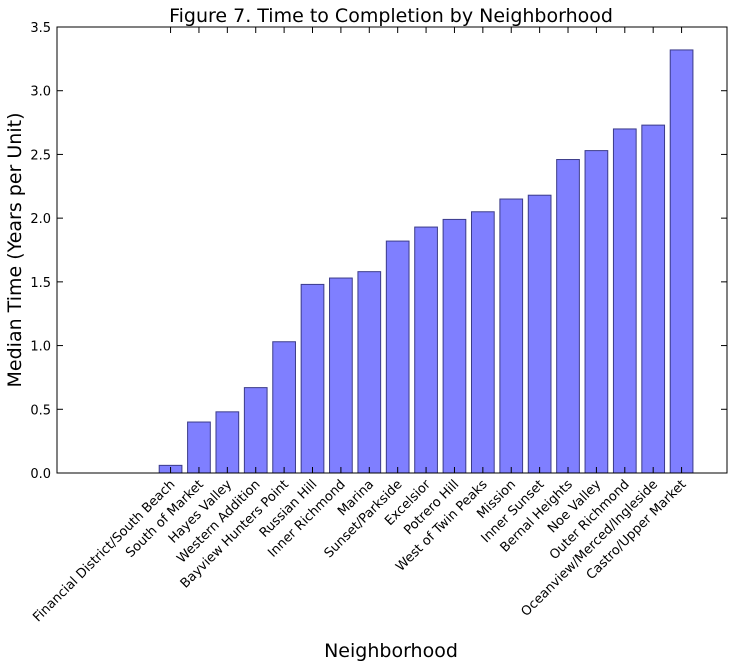 Image resolution: width=734 pixels, height=667 pixels. What do you see at coordinates (40, 219) in the screenshot?
I see `y-tick-label-4: 2.0` at bounding box center [40, 219].